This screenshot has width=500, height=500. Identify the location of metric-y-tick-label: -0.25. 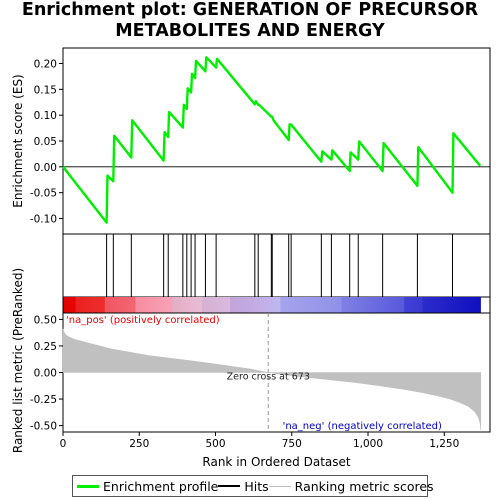
(43, 400).